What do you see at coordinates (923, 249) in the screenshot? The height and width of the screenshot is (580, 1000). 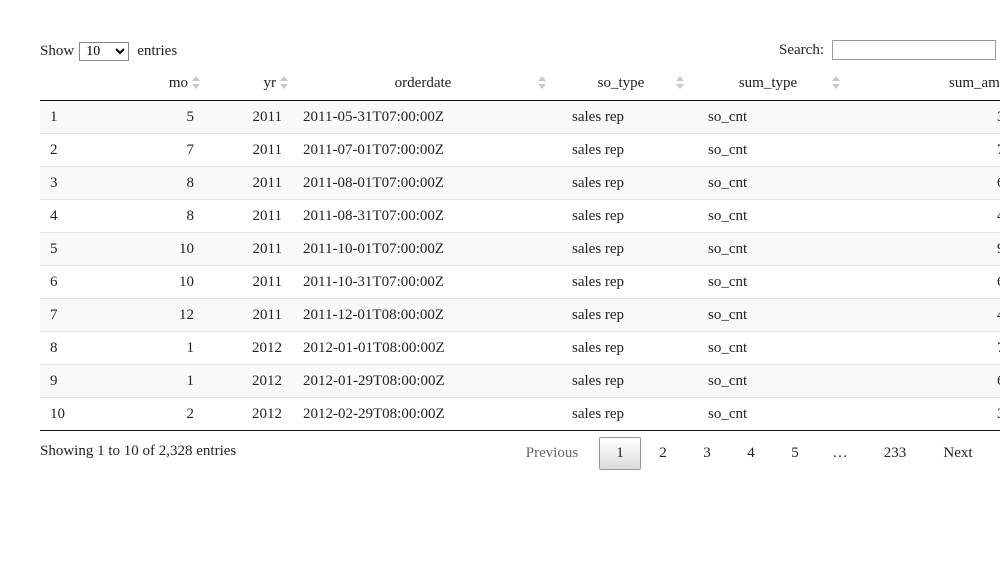 I see `cell-sum-amt: 90` at bounding box center [923, 249].